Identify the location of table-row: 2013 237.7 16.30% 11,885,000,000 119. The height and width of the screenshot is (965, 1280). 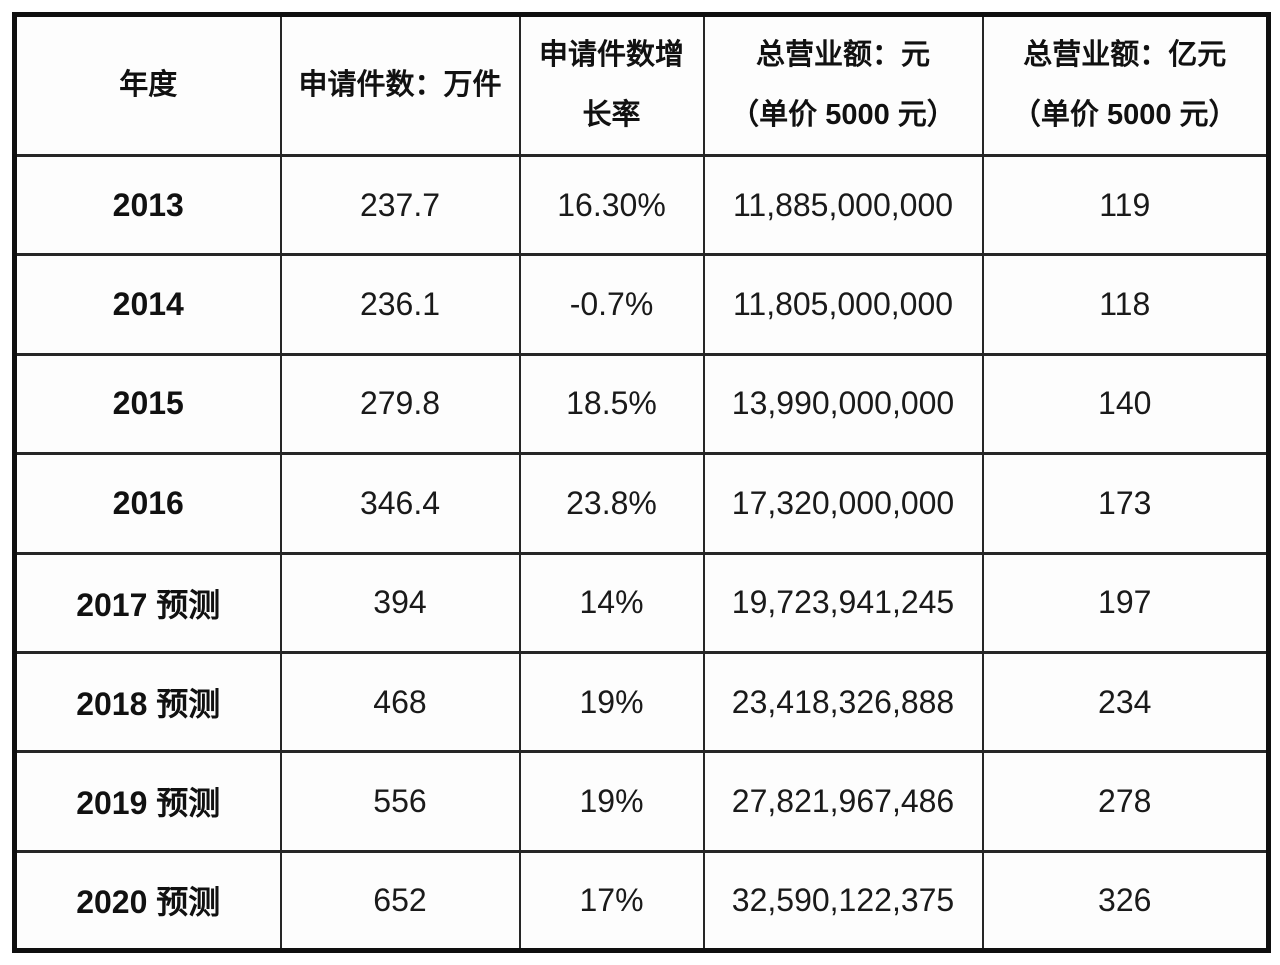
(641, 205).